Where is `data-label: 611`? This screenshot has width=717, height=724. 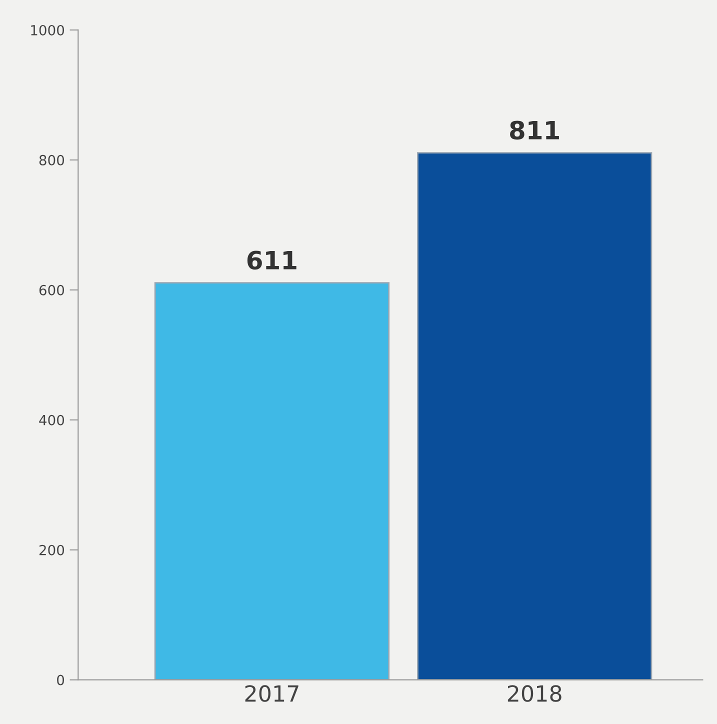
data-label: 611 is located at coordinates (271, 260).